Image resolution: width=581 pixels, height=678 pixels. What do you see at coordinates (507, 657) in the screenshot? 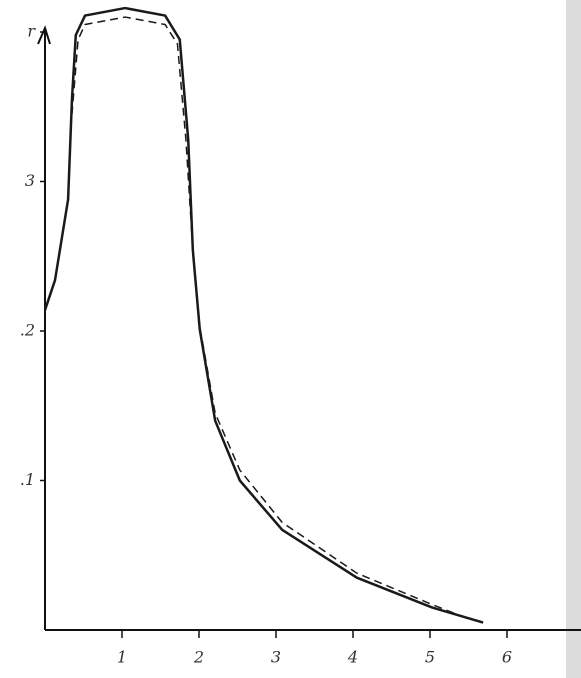
I see `x-tick-label: 6` at bounding box center [507, 657].